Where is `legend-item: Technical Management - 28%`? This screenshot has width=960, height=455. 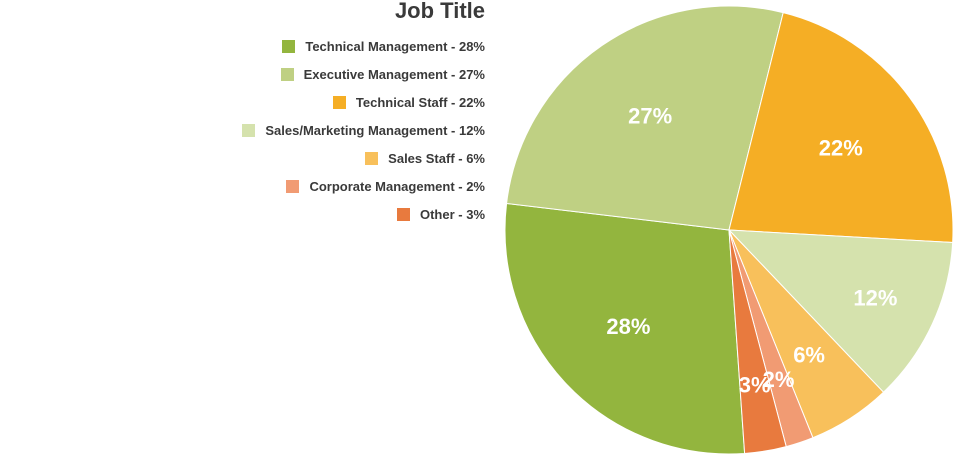 legend-item: Technical Management - 28% is located at coordinates (383, 46).